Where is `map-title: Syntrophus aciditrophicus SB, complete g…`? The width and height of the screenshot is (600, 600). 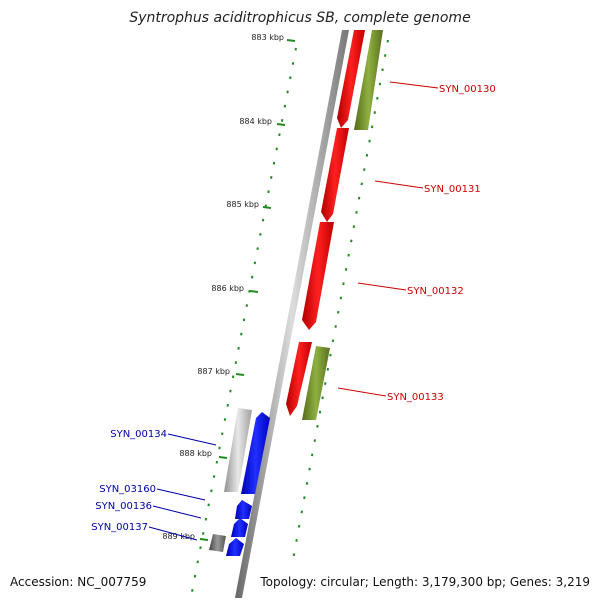 map-title: Syntrophus aciditrophicus SB, complete g… is located at coordinates (299, 18).